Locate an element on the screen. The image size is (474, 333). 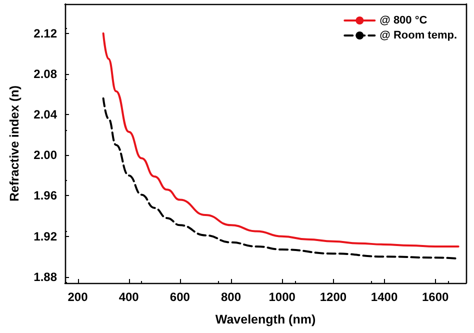
x-tick-label: 400 is located at coordinates (129, 297).